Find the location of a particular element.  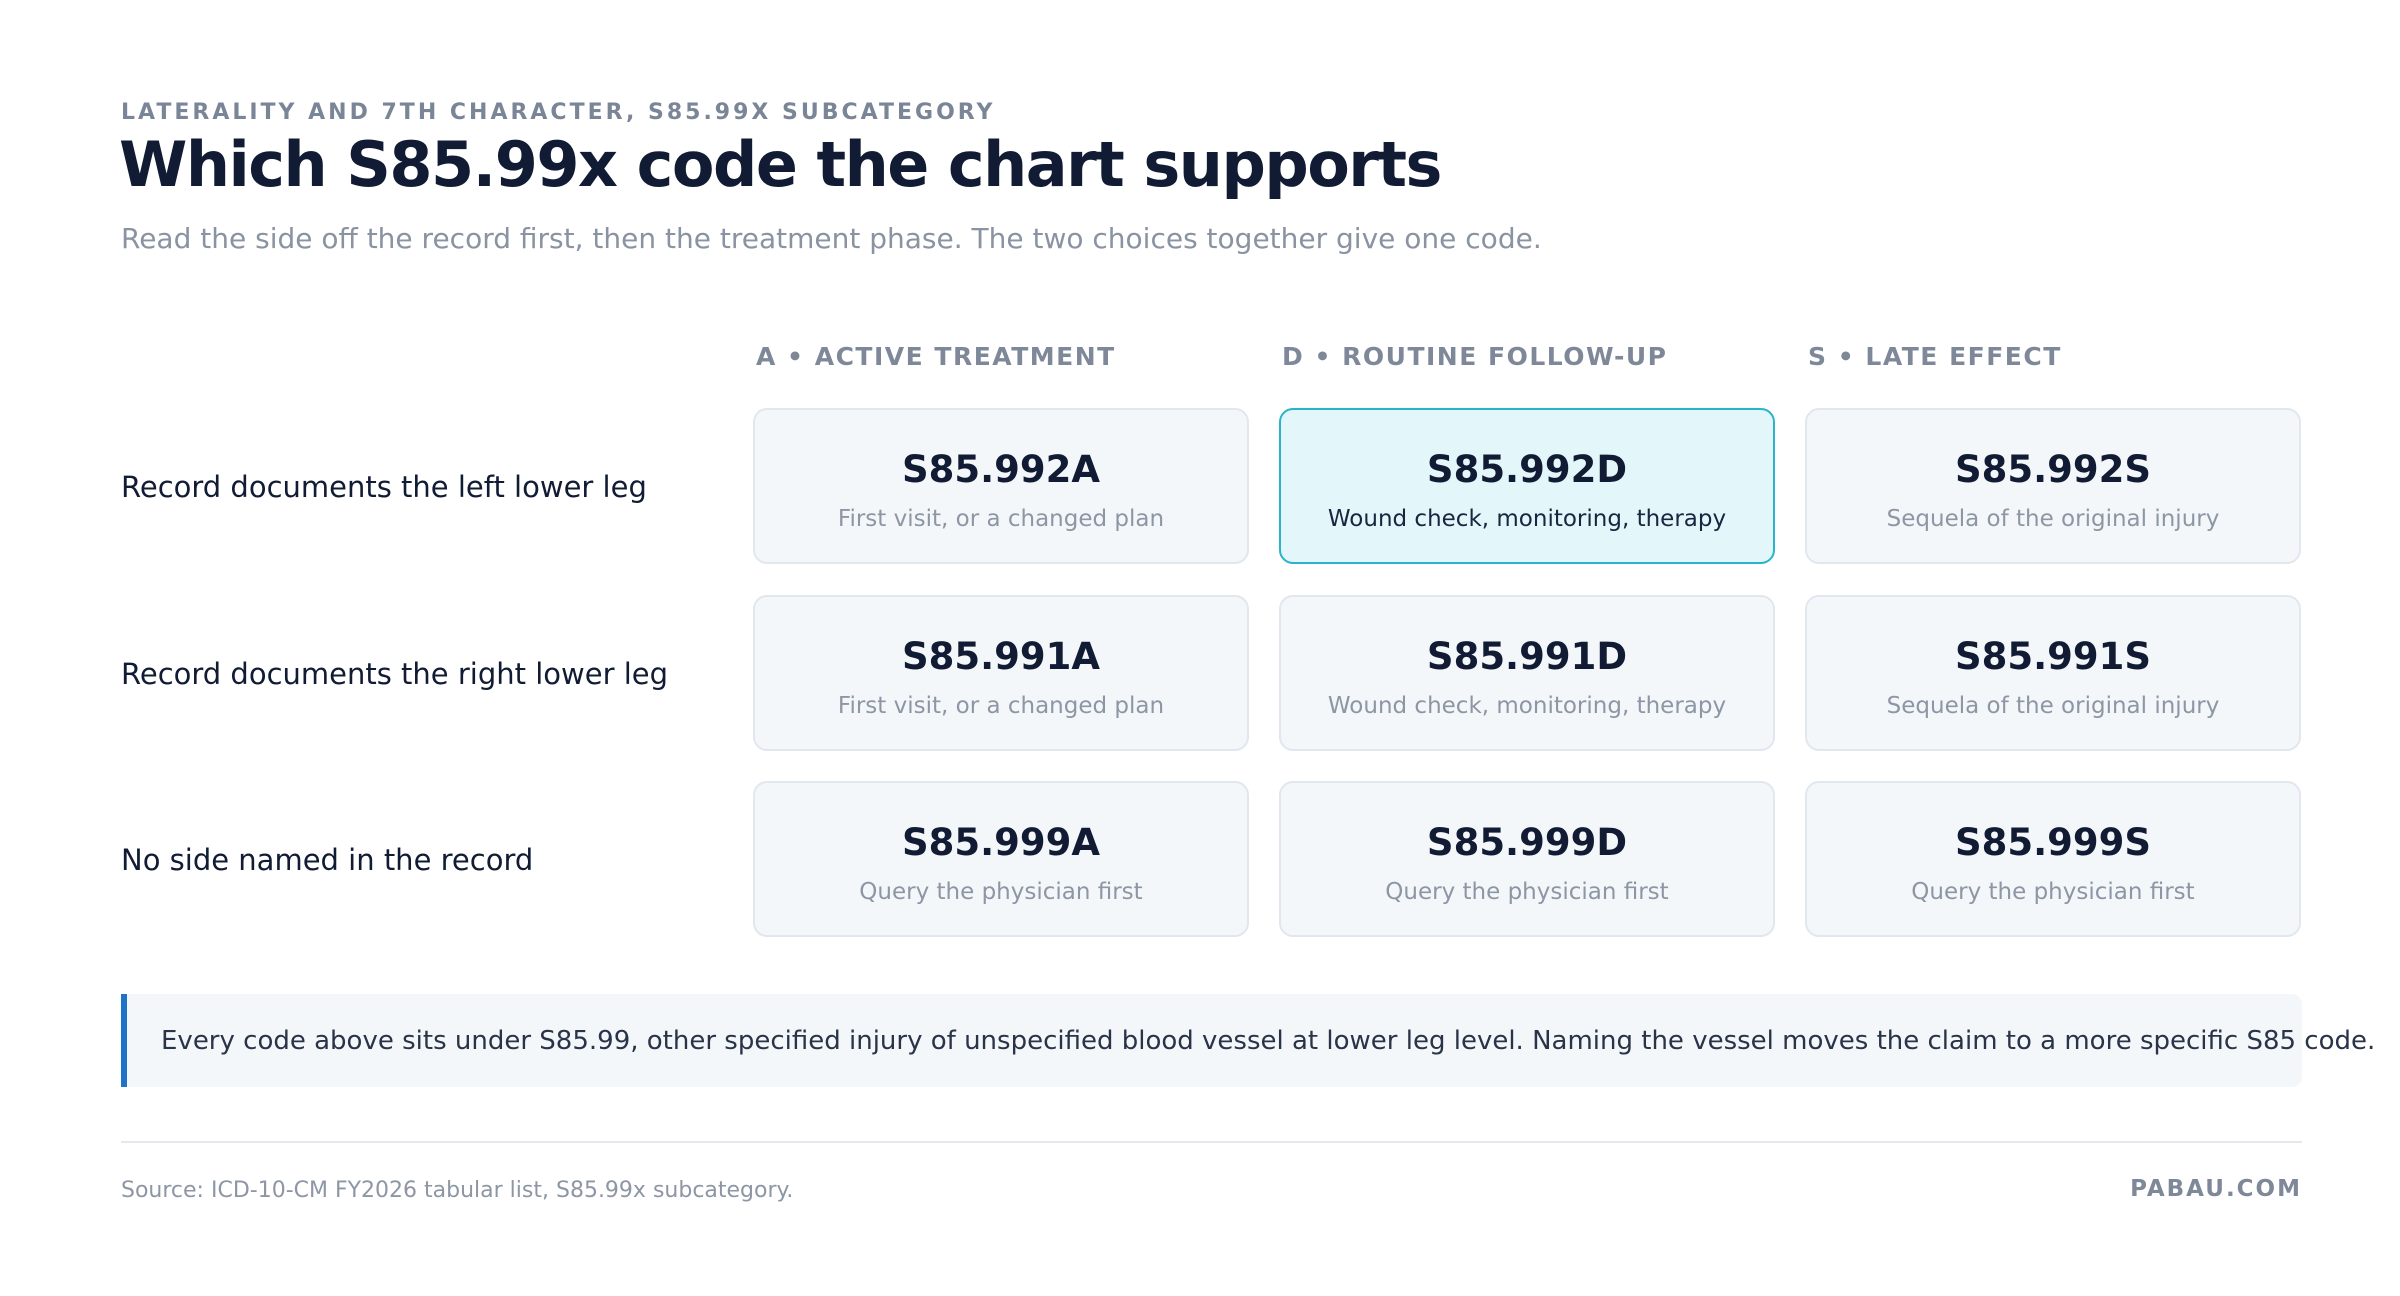

row-label: No side named in the record is located at coordinates (327, 860).